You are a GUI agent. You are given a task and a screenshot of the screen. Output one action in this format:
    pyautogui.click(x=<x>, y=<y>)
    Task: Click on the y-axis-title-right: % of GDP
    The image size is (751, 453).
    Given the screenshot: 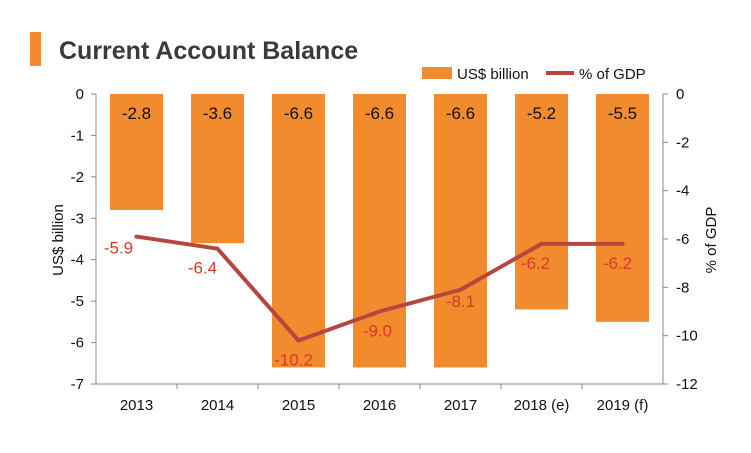 What is the action you would take?
    pyautogui.click(x=711, y=240)
    